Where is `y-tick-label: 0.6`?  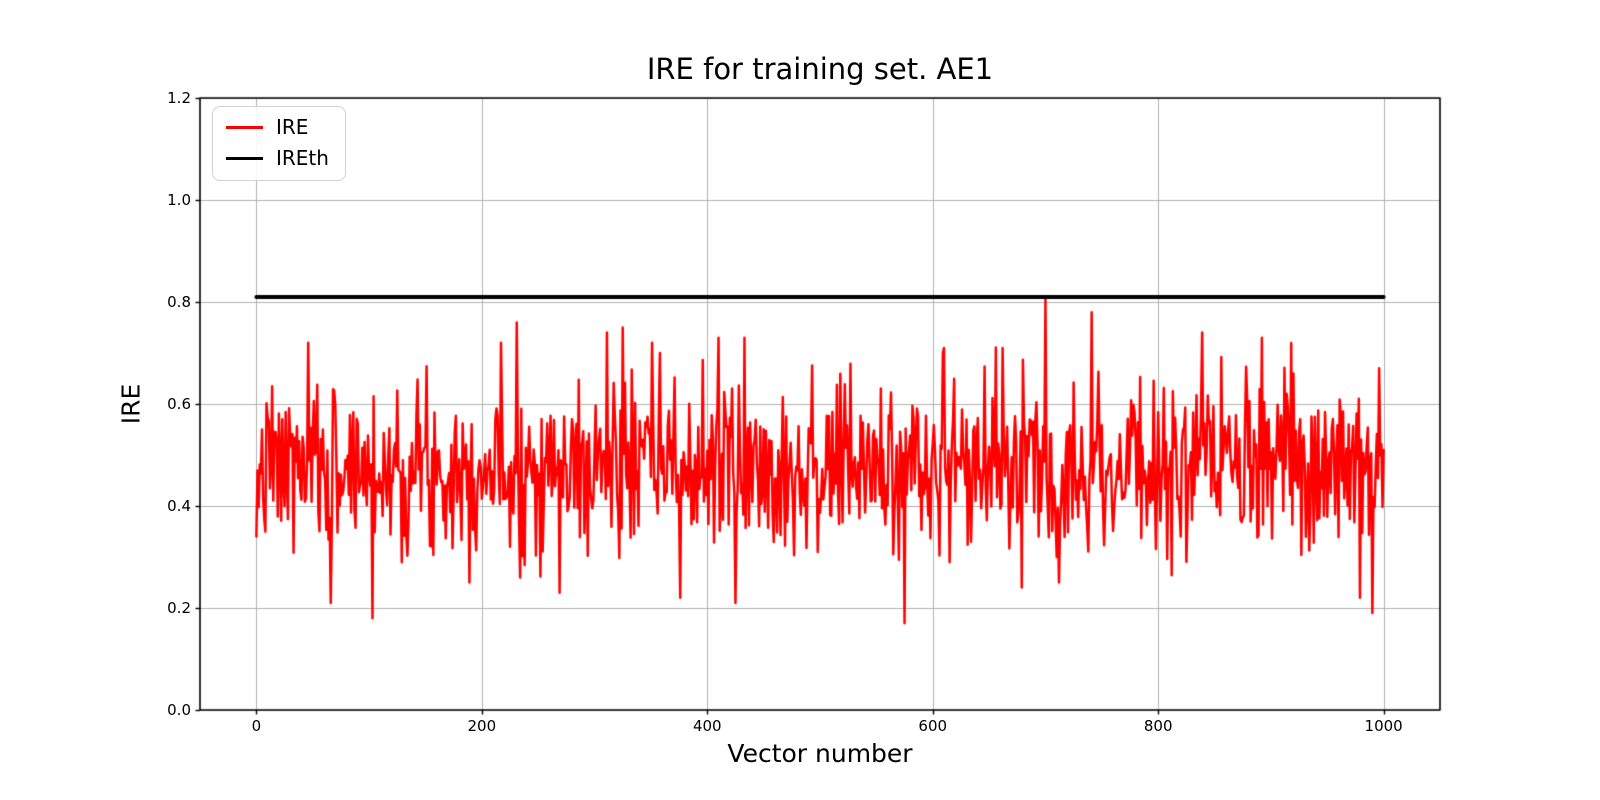
y-tick-label: 0.6 is located at coordinates (179, 404).